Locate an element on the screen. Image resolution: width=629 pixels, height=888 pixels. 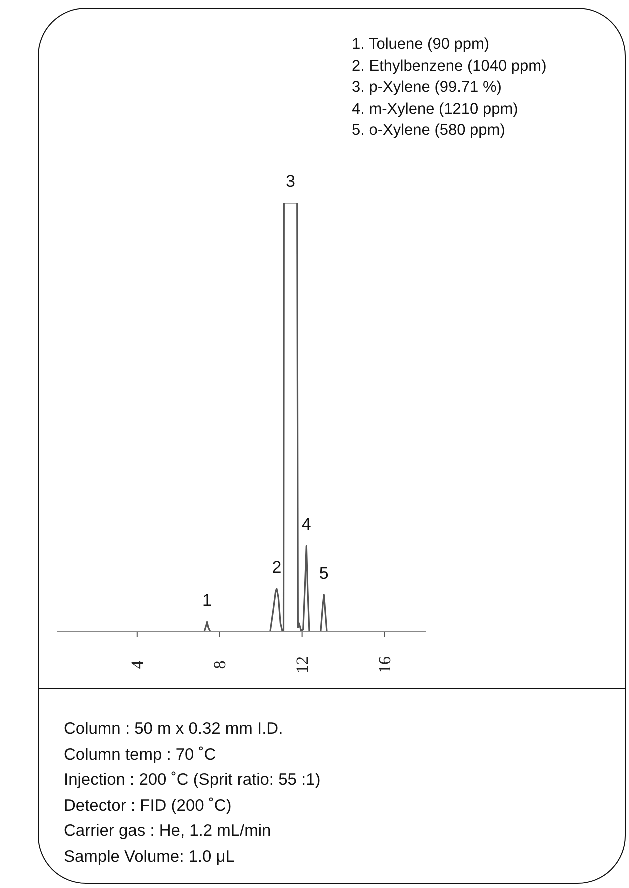
x-tick-label: 12 is located at coordinates (302, 665).